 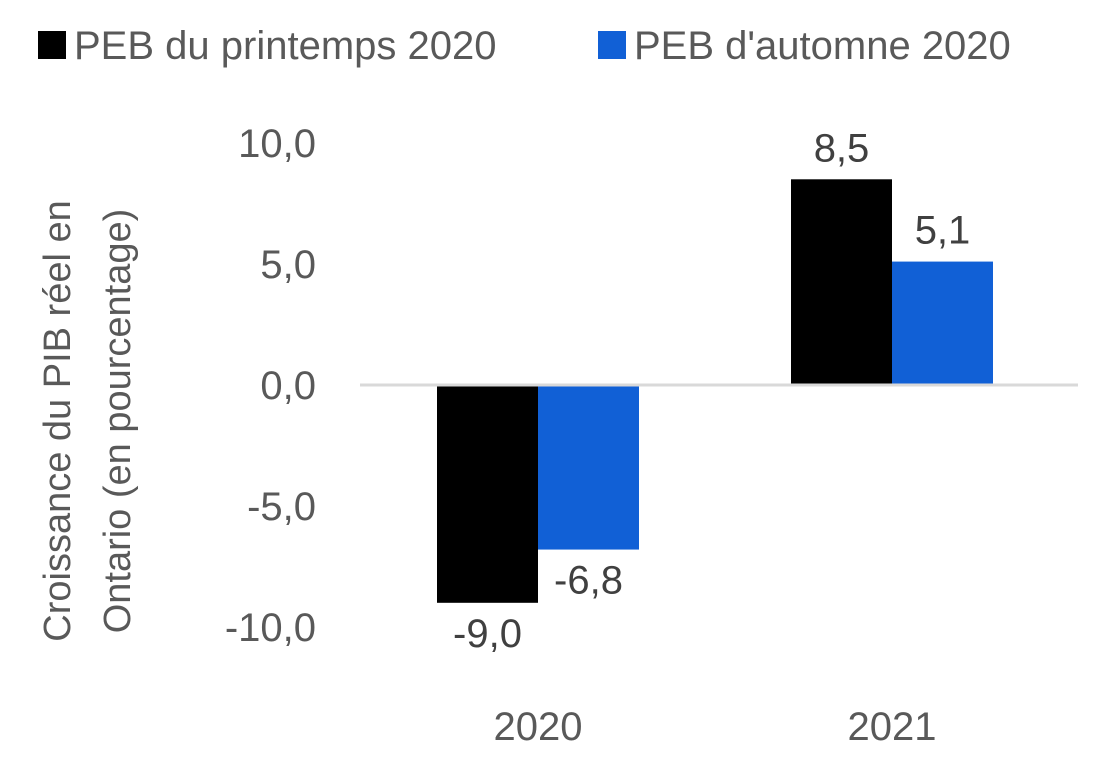 I want to click on data-label-2020-series-1: -9,0, so click(x=487, y=634).